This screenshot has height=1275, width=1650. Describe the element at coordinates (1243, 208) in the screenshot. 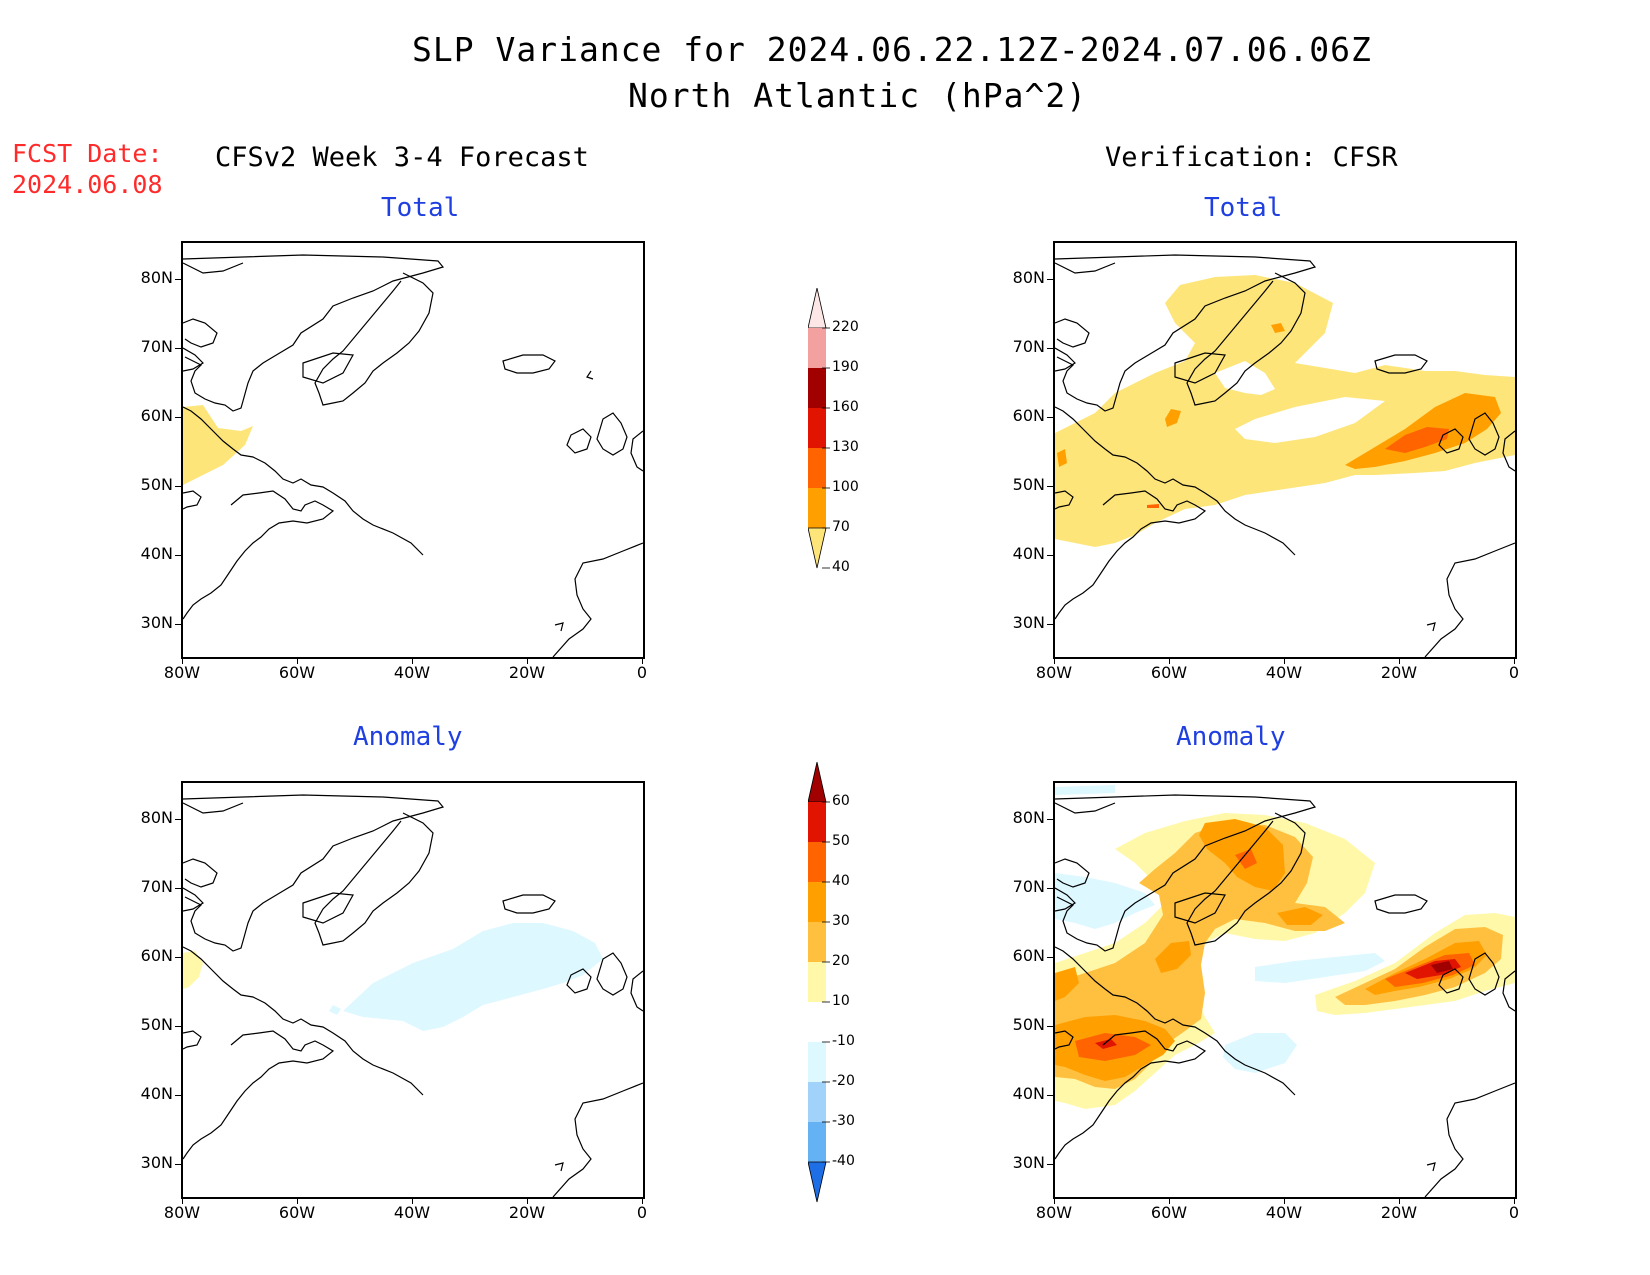

I see `verification-total-label: Total` at that location.